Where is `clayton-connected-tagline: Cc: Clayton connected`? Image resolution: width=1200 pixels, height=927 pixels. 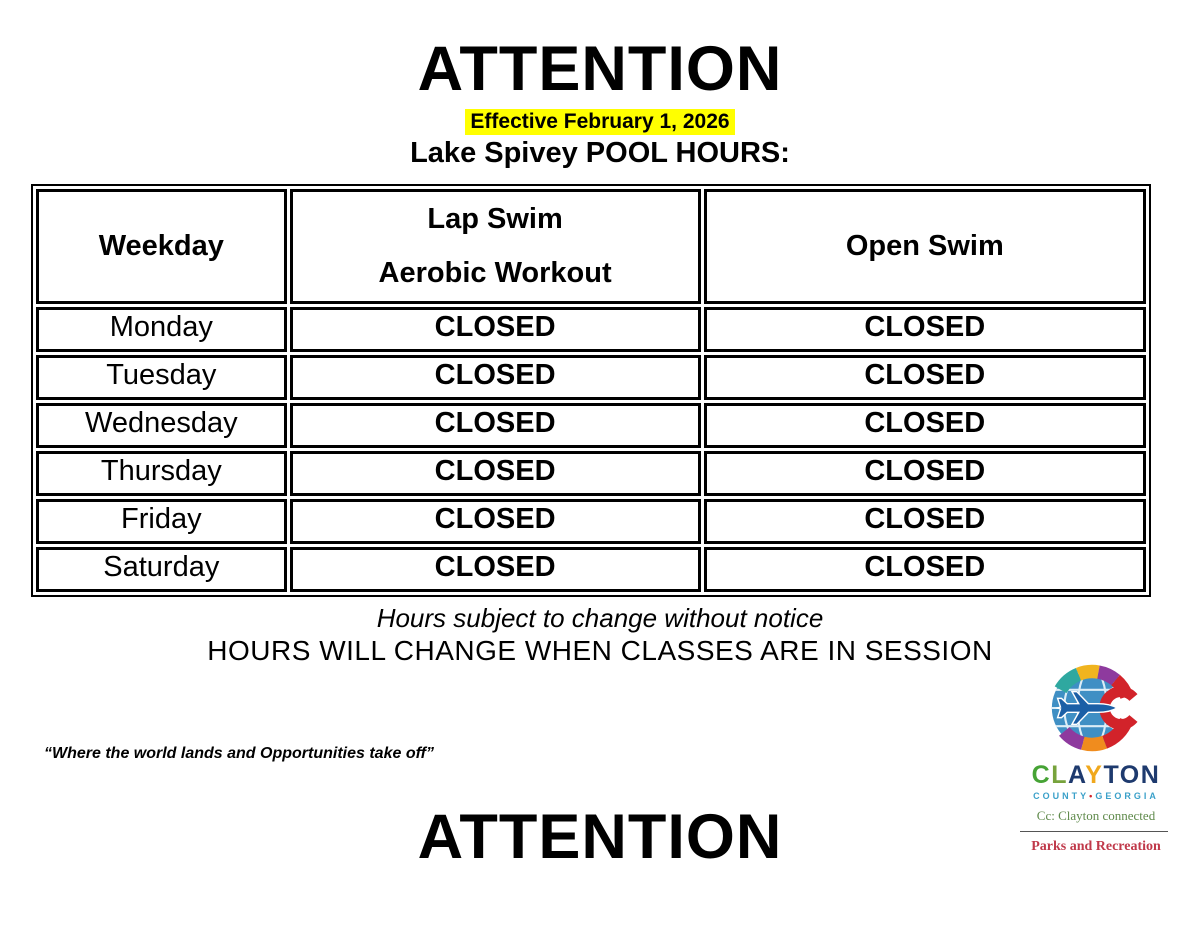 clayton-connected-tagline: Cc: Clayton connected is located at coordinates (1096, 815).